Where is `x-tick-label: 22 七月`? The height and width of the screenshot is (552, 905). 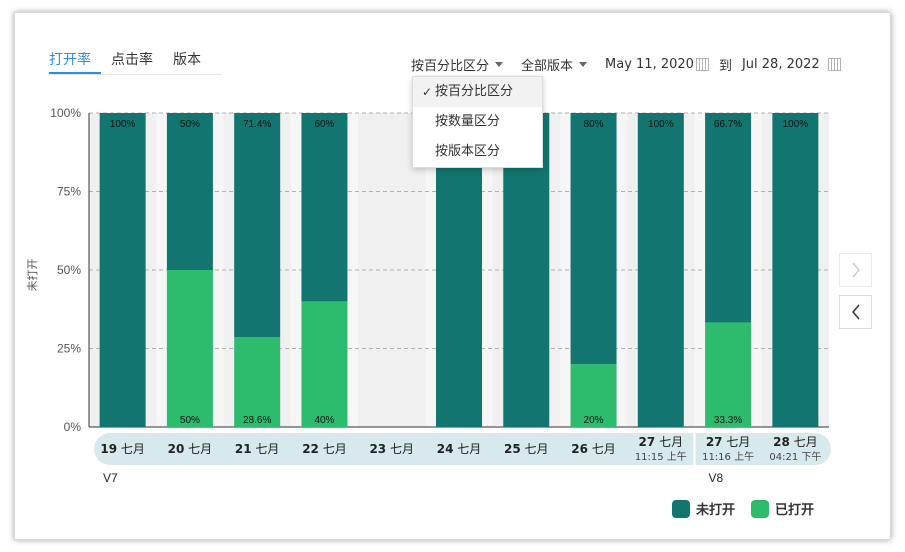 x-tick-label: 22 七月 is located at coordinates (324, 449).